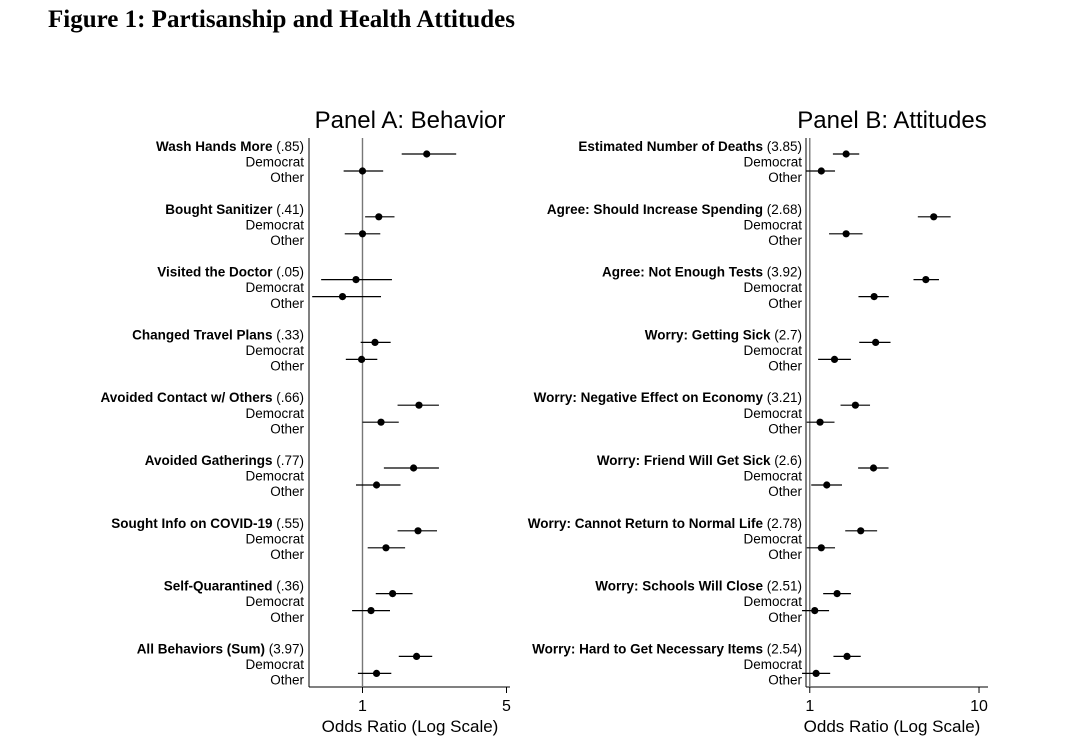 This screenshot has width=1080, height=753. I want to click on group-label-name: Wash Hands More, so click(216, 146).